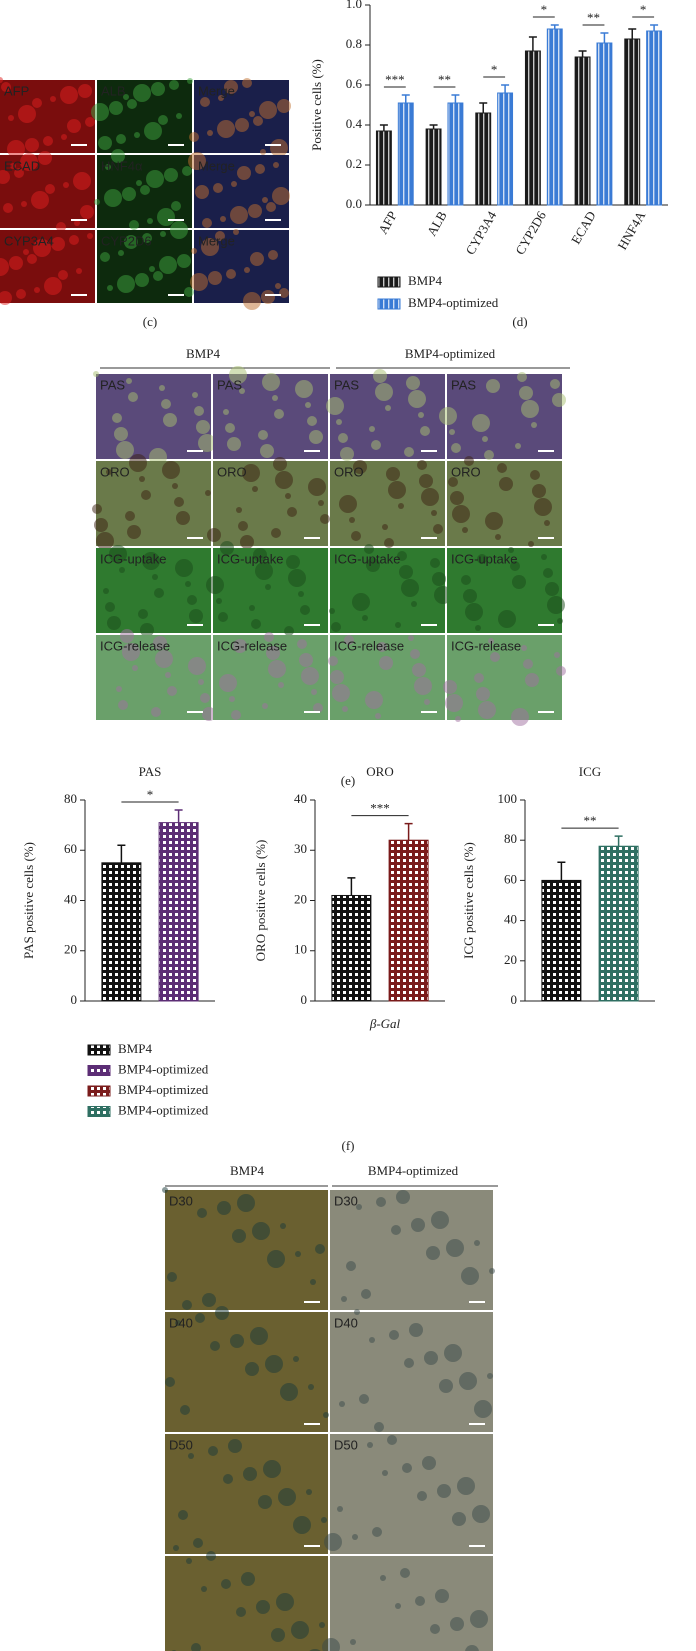 Image resolution: width=696 pixels, height=1651 pixels. I want to click on y-tick-label: 0, so click(514, 999).